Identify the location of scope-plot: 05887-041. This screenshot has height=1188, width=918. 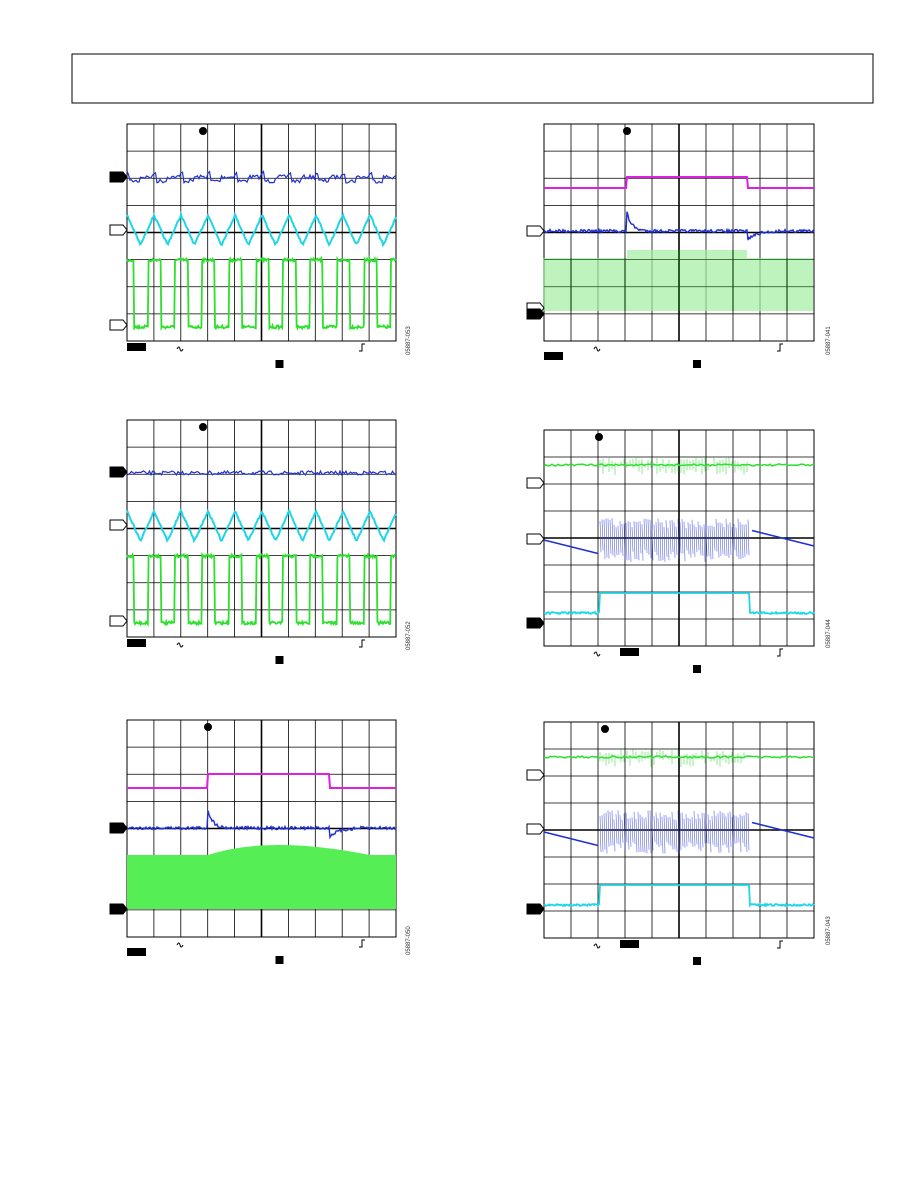
(679, 245).